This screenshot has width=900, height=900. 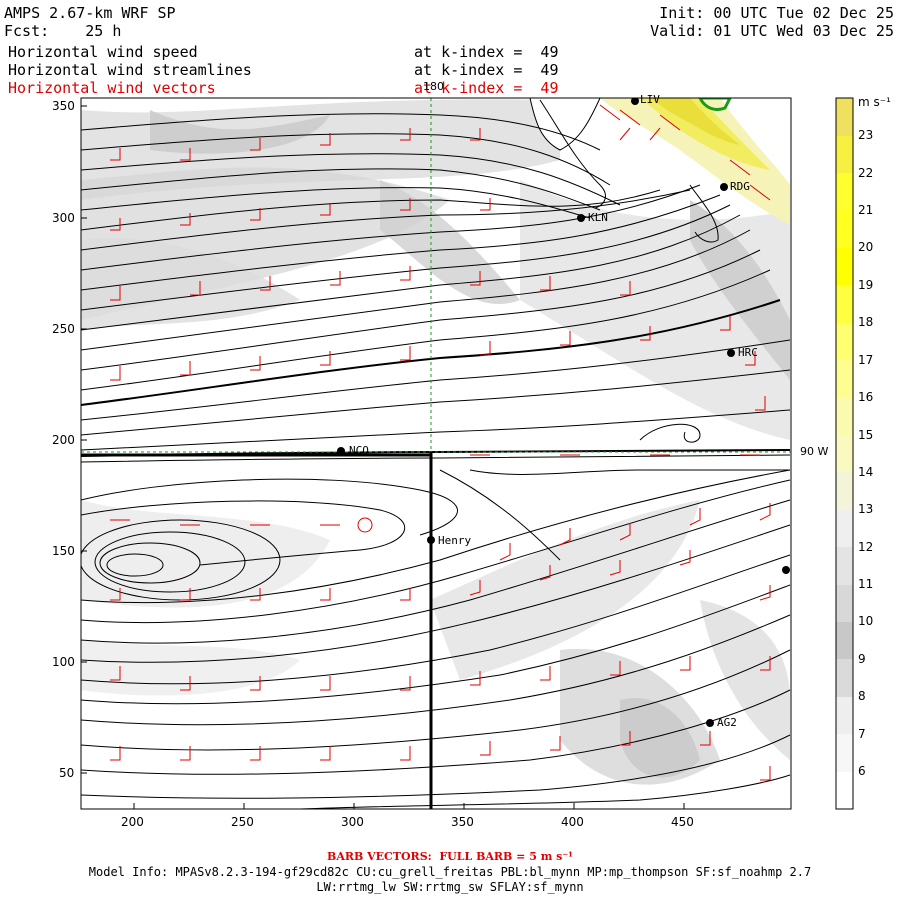 What do you see at coordinates (866, 621) in the screenshot?
I see `colorbar-label: 10` at bounding box center [866, 621].